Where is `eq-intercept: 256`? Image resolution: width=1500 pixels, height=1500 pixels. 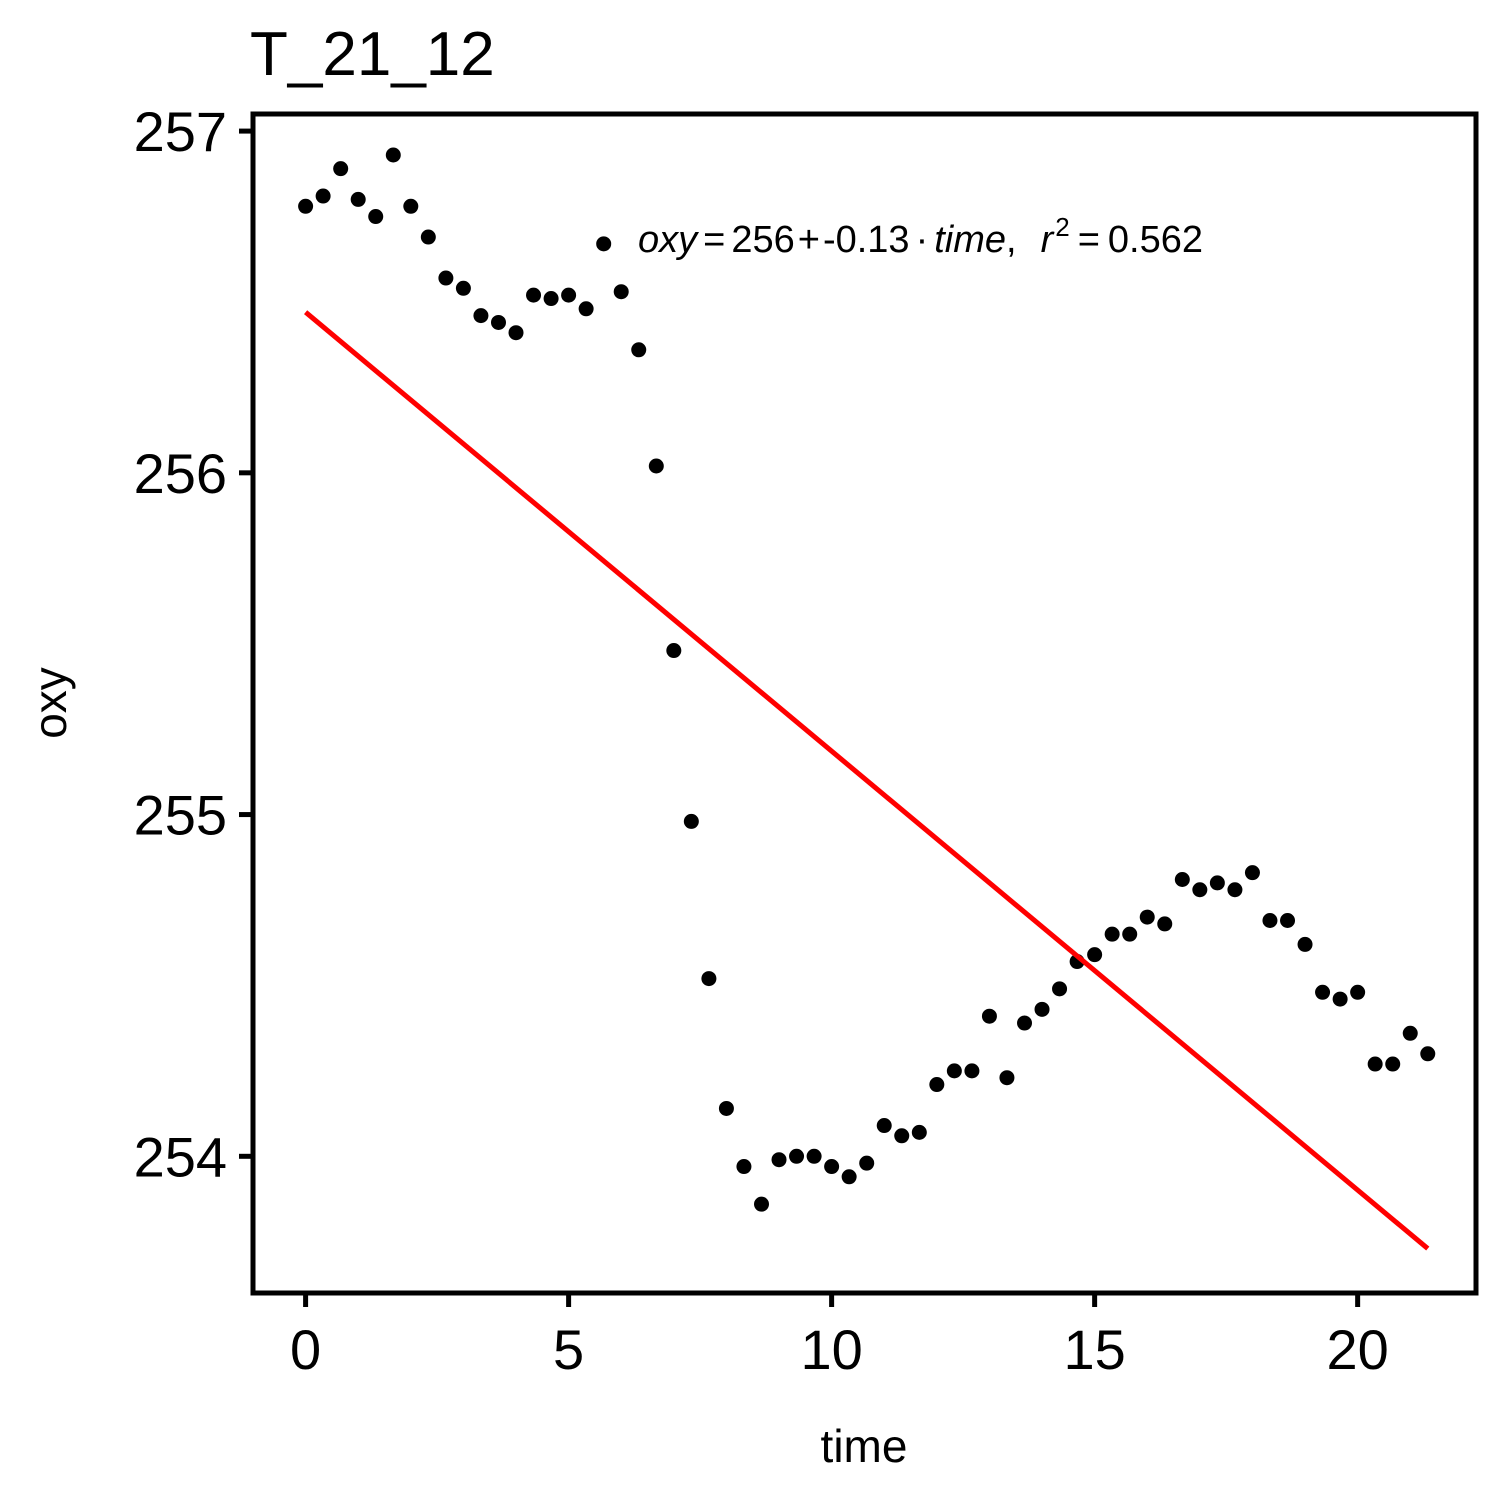 eq-intercept: 256 is located at coordinates (762, 240).